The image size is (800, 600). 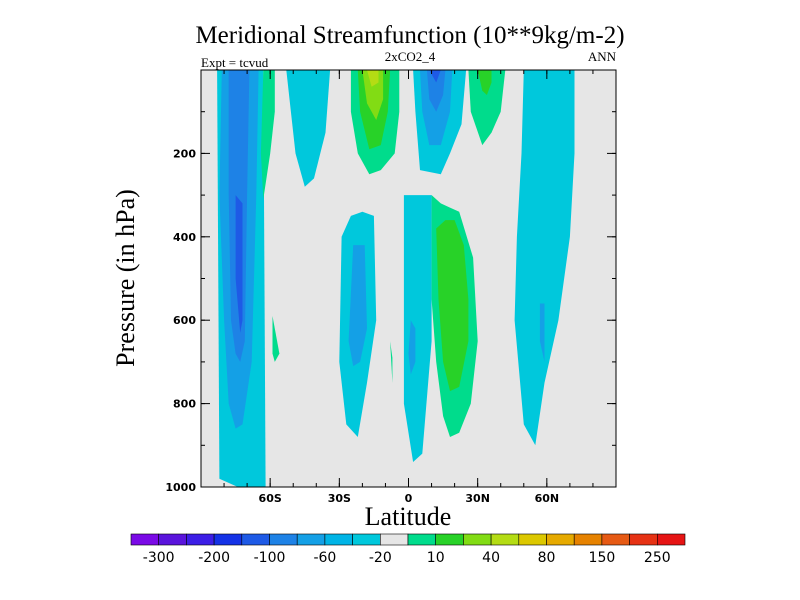 I want to click on y-tick-label: 400, so click(x=184, y=237).